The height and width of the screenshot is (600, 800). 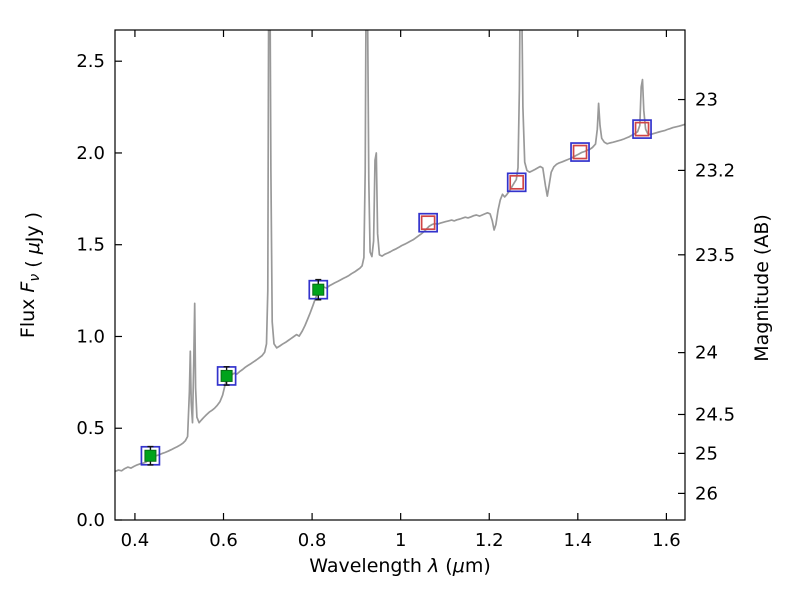 I want to click on x-axis-label: Wavelength λ (μm), so click(x=399, y=566).